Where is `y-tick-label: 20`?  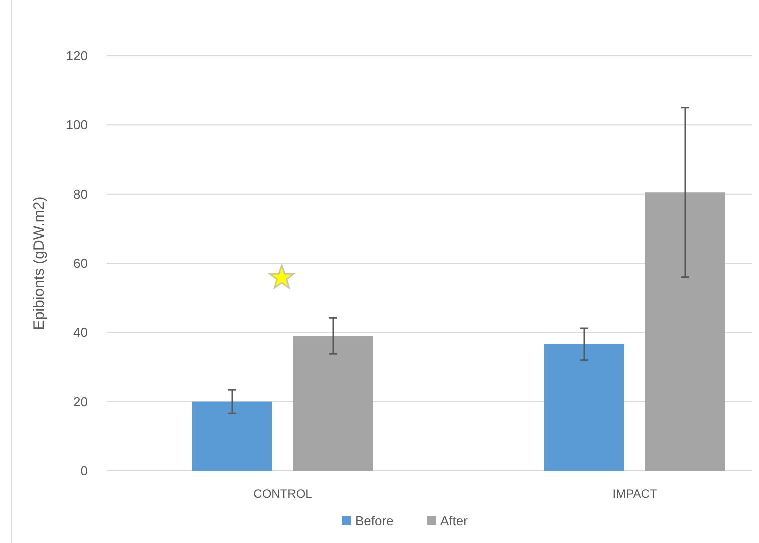
y-tick-label: 20 is located at coordinates (81, 402).